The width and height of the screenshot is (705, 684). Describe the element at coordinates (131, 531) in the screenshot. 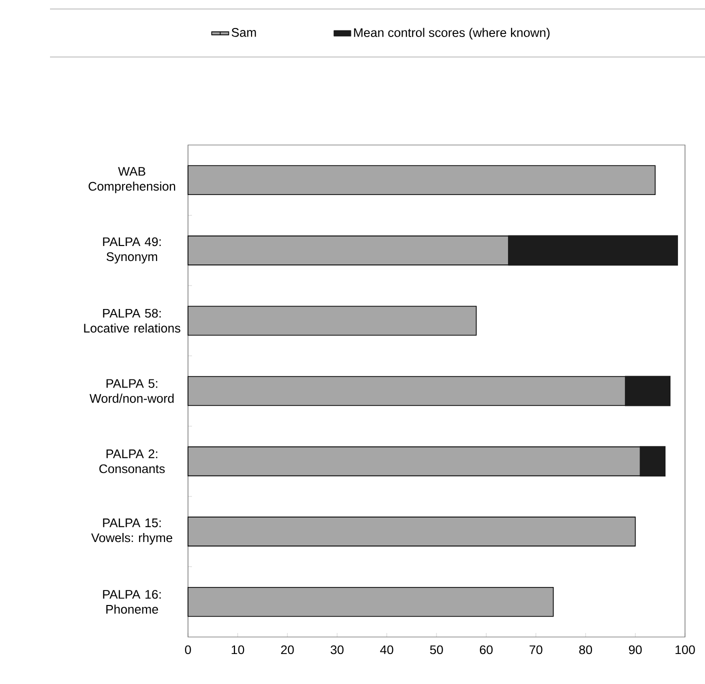

I see `y-tick-label: PALPA 15: Vowels: rhyme` at that location.